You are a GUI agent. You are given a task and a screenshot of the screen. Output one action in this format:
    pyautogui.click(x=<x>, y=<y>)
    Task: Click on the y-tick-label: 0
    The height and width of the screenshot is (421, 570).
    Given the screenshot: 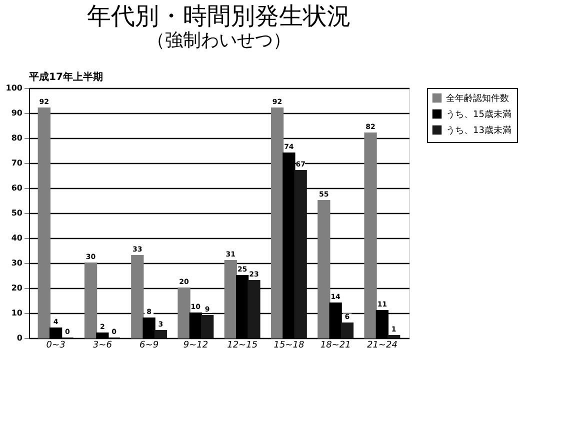 What is the action you would take?
    pyautogui.click(x=19, y=338)
    